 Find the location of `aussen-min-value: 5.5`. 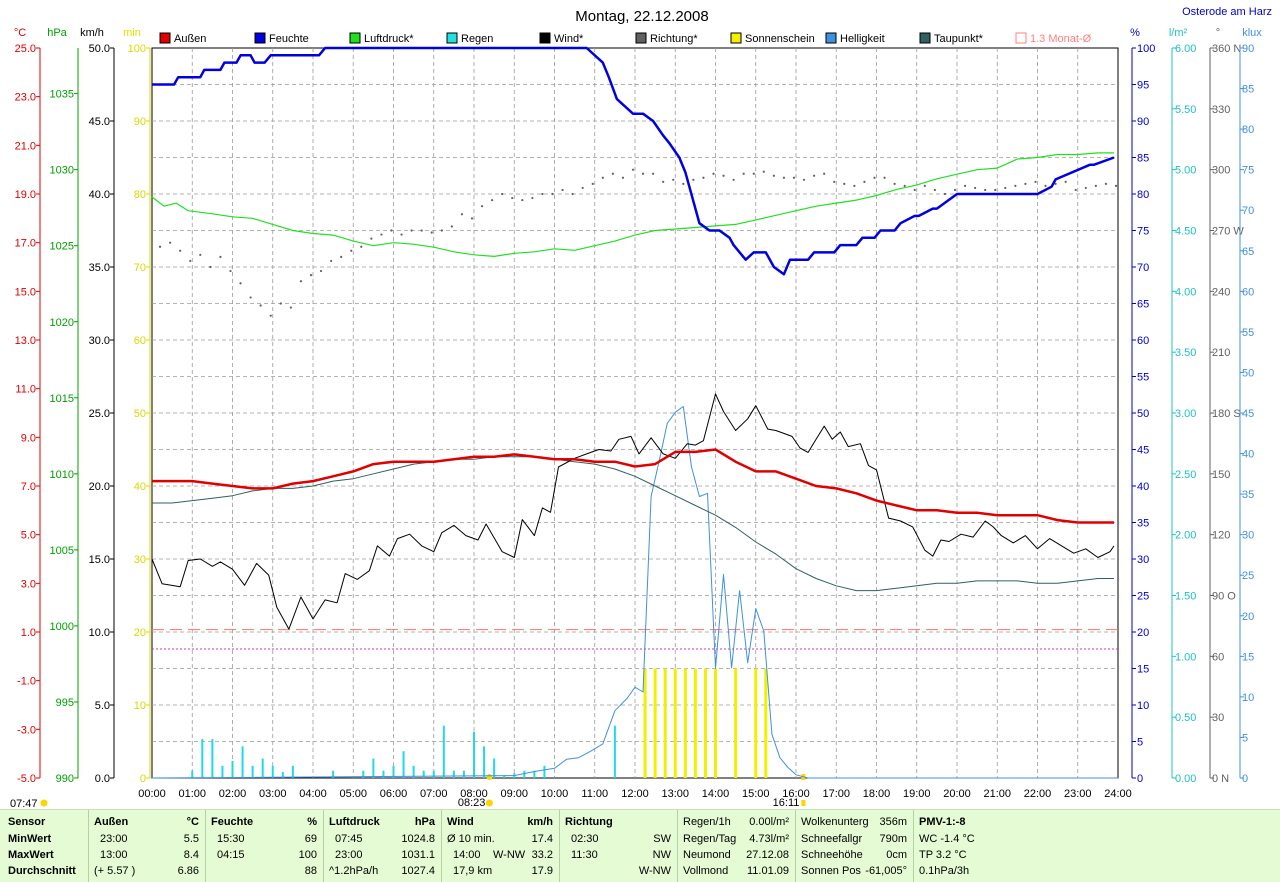

aussen-min-value: 5.5 is located at coordinates (191, 839).